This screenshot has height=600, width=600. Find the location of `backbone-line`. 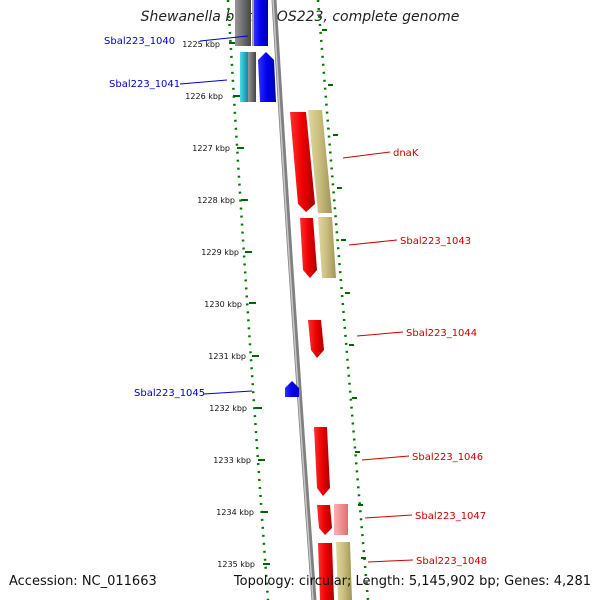

backbone-line is located at coordinates (294, 300).